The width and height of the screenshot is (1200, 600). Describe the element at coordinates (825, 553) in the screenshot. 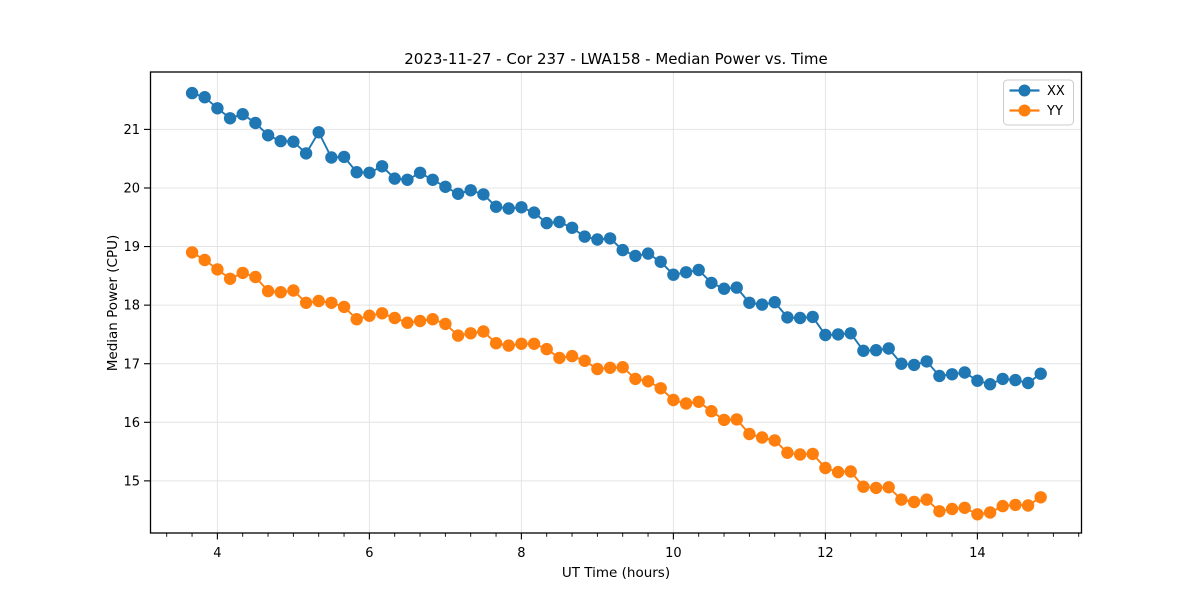

I see `x-tick-label-12: 12` at that location.